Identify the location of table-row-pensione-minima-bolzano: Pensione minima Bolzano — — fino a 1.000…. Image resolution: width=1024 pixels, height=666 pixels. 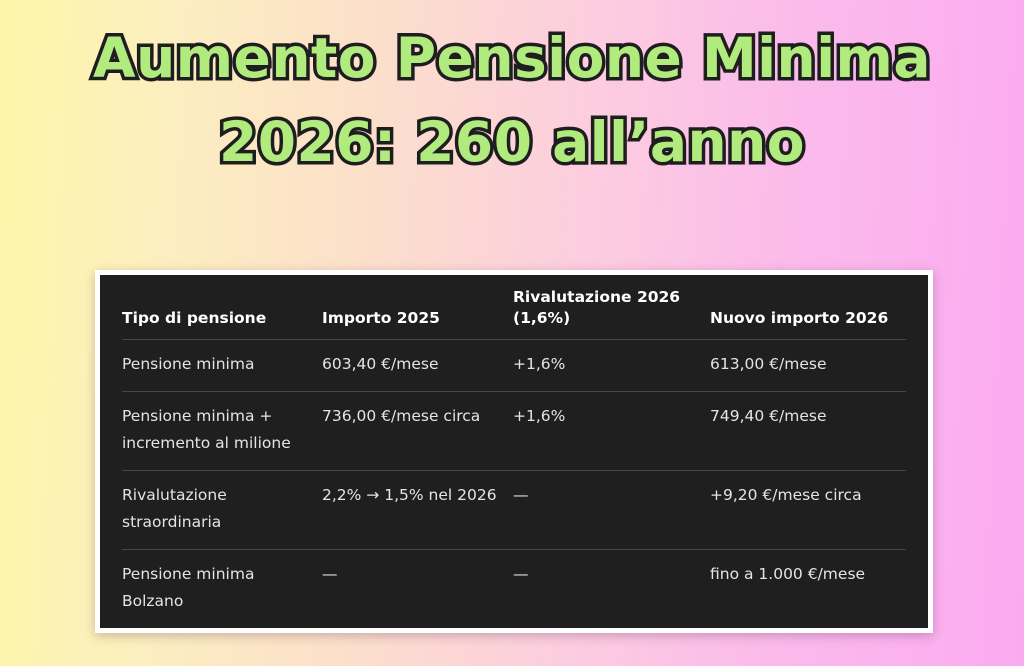
(514, 588).